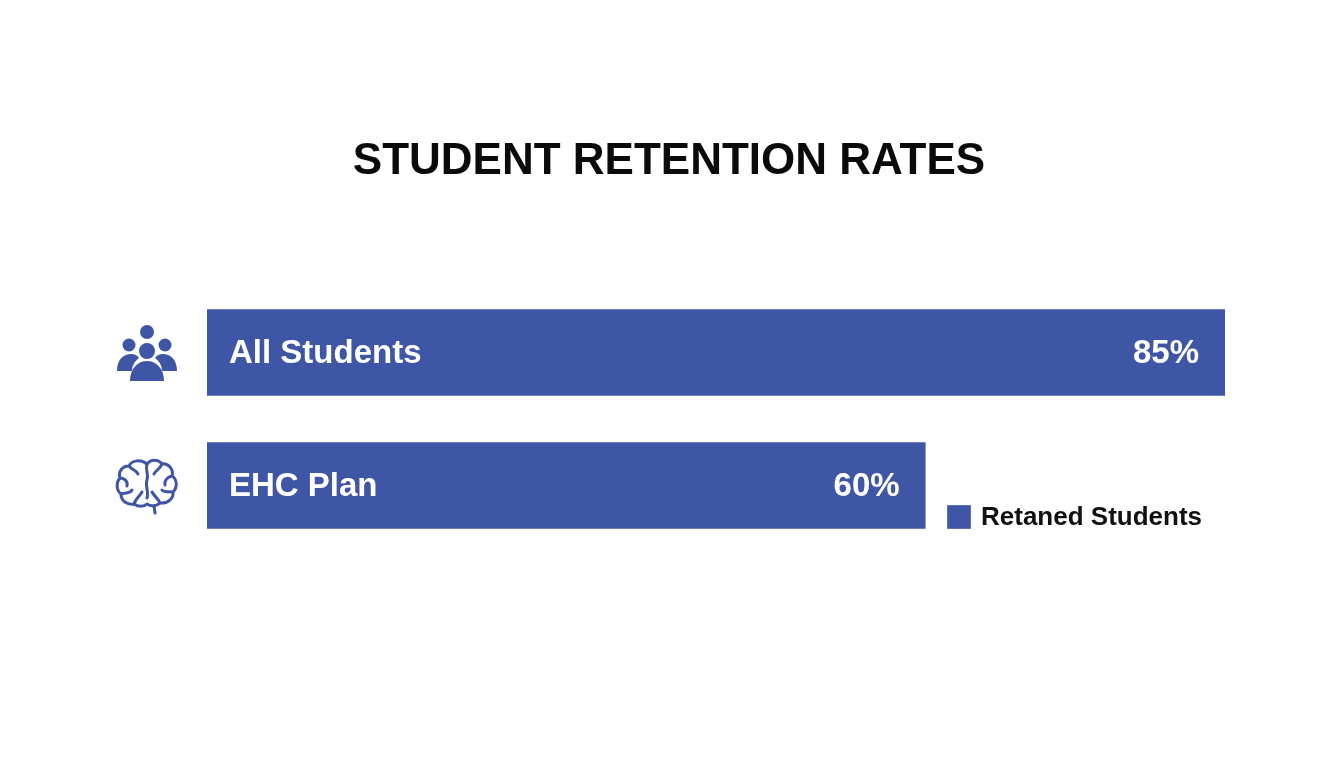 The height and width of the screenshot is (768, 1344). Describe the element at coordinates (669, 158) in the screenshot. I see `chart-title: STUDENT RETENTION RATES` at that location.